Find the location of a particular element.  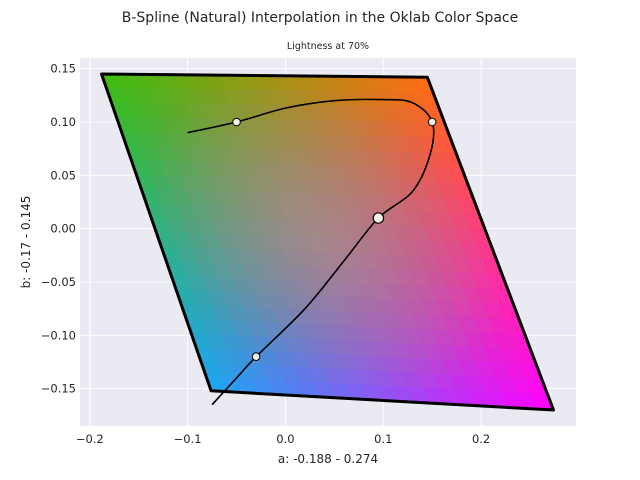

x-axis-label: a: -0.188 - 0.274 is located at coordinates (328, 459).